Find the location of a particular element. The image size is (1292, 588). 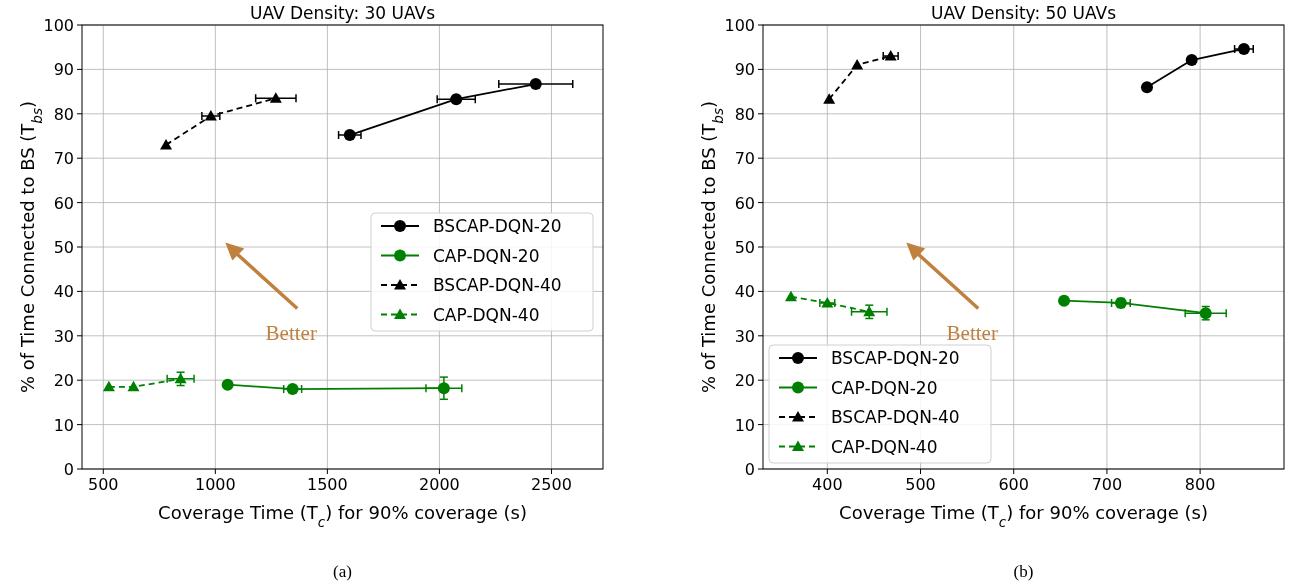

x-tick-label: 2500 is located at coordinates (551, 484).